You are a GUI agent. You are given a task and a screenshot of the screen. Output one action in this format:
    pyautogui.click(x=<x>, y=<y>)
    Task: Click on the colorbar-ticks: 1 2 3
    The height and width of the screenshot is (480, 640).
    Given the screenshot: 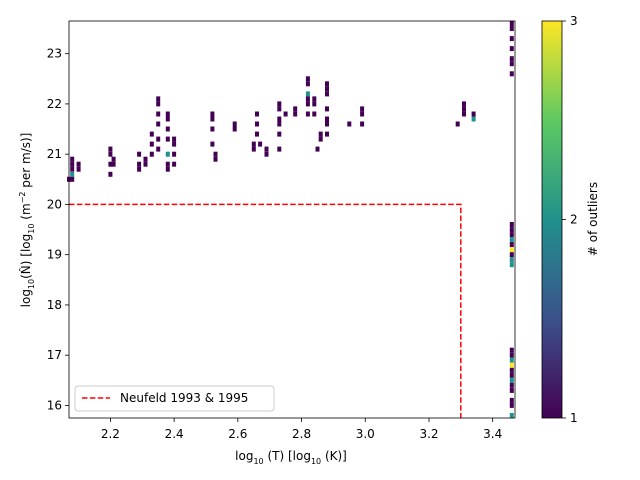 What is the action you would take?
    pyautogui.click(x=570, y=219)
    